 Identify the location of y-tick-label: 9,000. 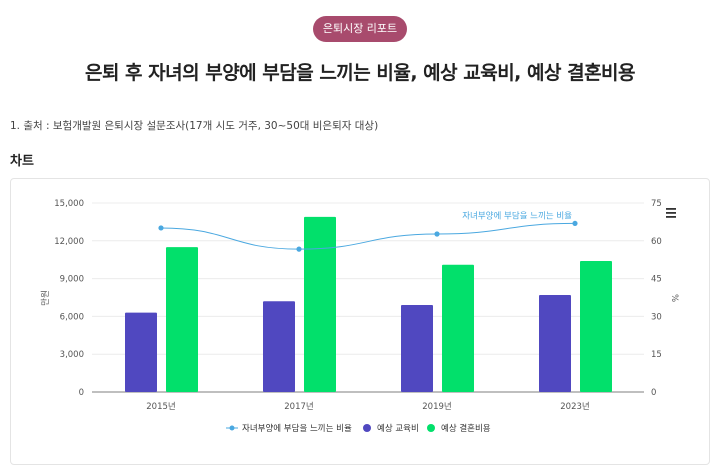
(72, 280).